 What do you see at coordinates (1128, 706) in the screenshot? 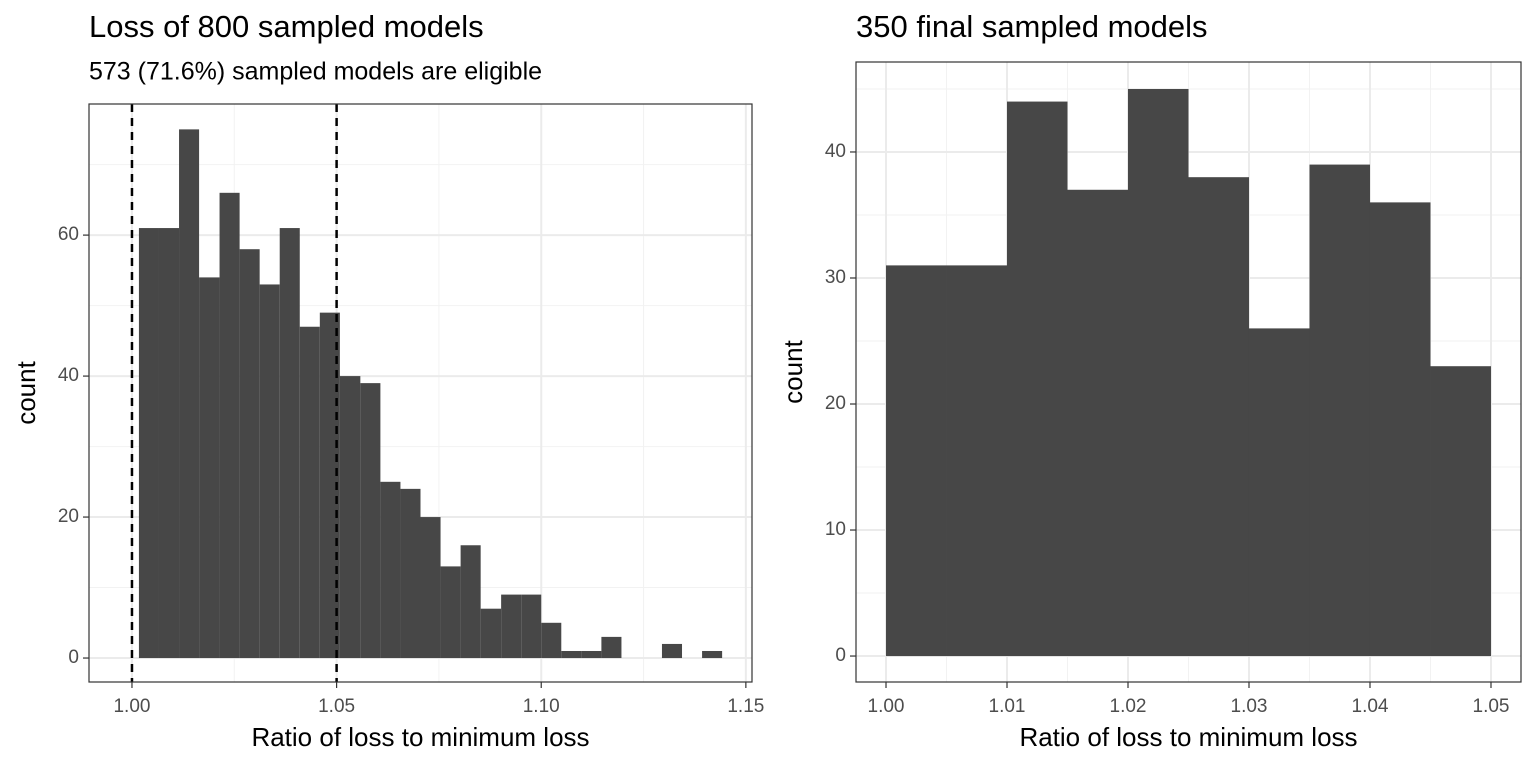
I see `x-tick-label: 1.02` at bounding box center [1128, 706].